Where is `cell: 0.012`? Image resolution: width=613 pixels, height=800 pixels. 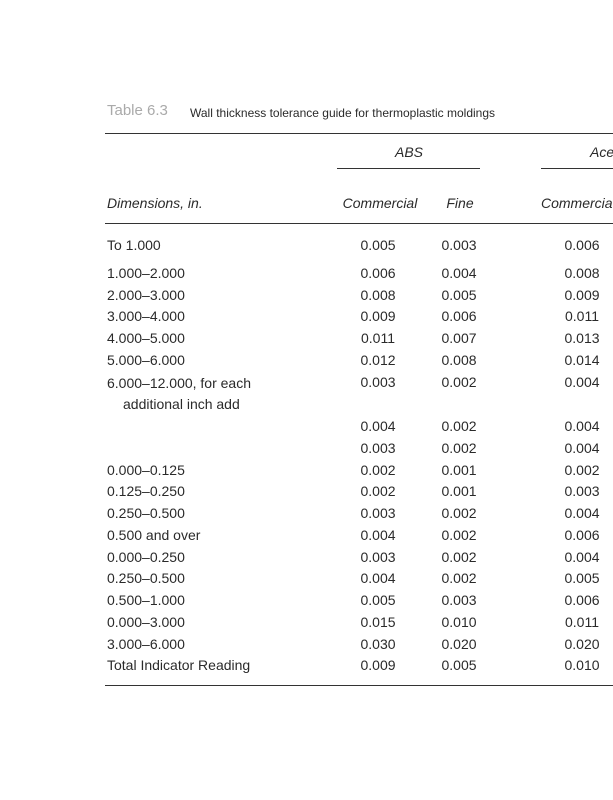 cell: 0.012 is located at coordinates (378, 359).